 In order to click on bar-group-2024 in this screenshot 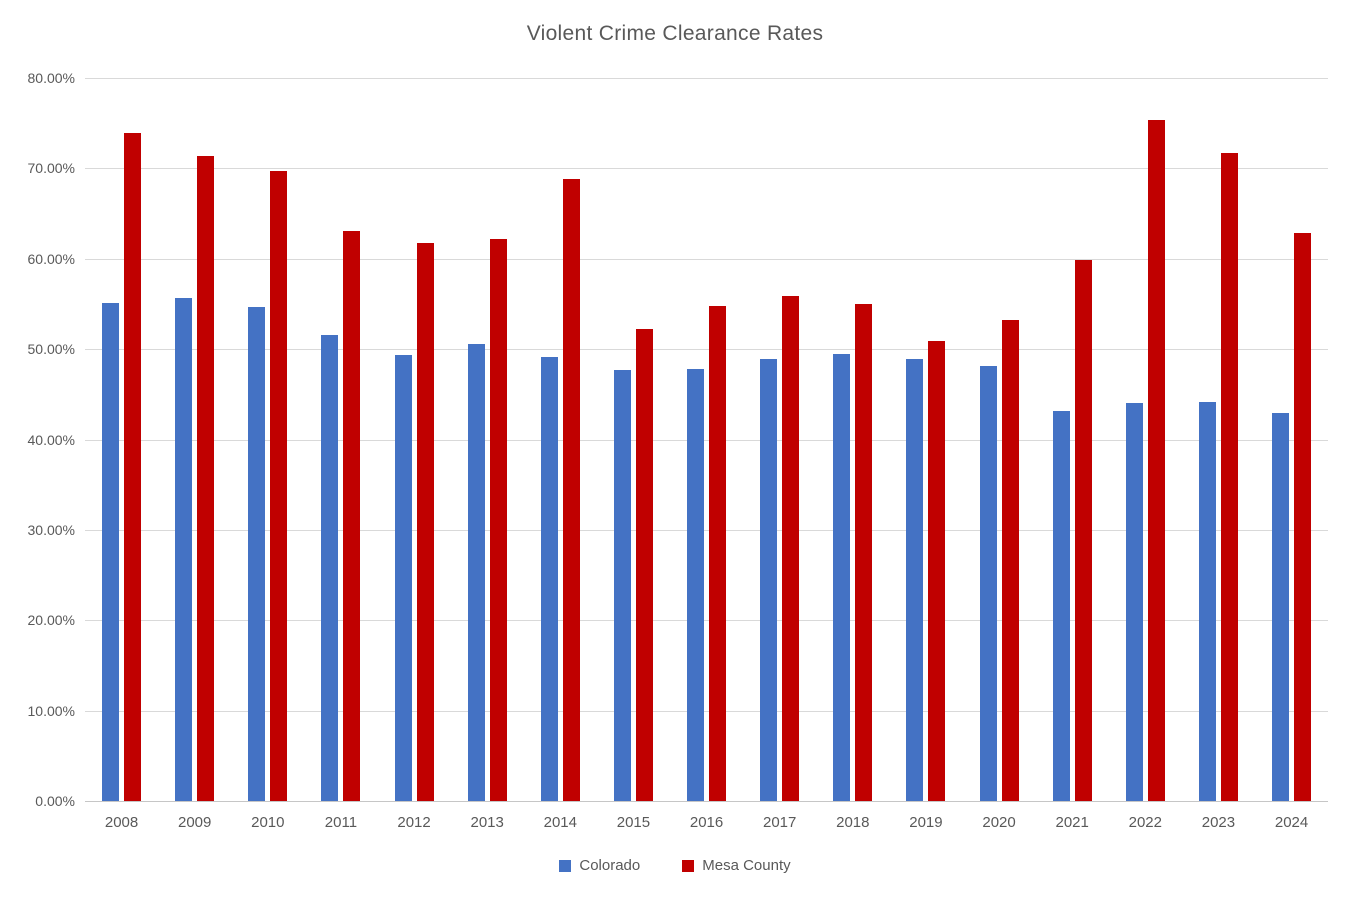, I will do `click(1291, 439)`.